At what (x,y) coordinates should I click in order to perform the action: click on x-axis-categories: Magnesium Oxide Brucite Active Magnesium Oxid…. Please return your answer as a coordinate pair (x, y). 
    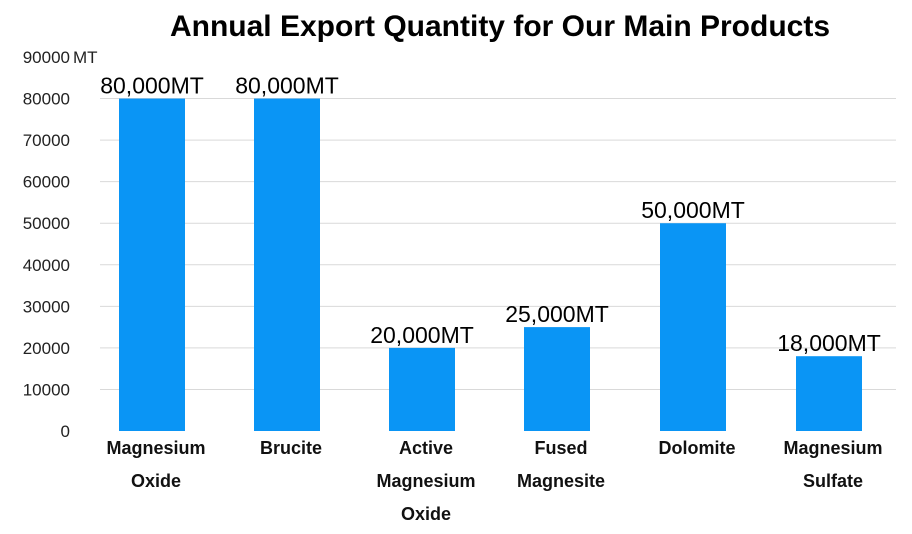
    Looking at the image, I should click on (494, 481).